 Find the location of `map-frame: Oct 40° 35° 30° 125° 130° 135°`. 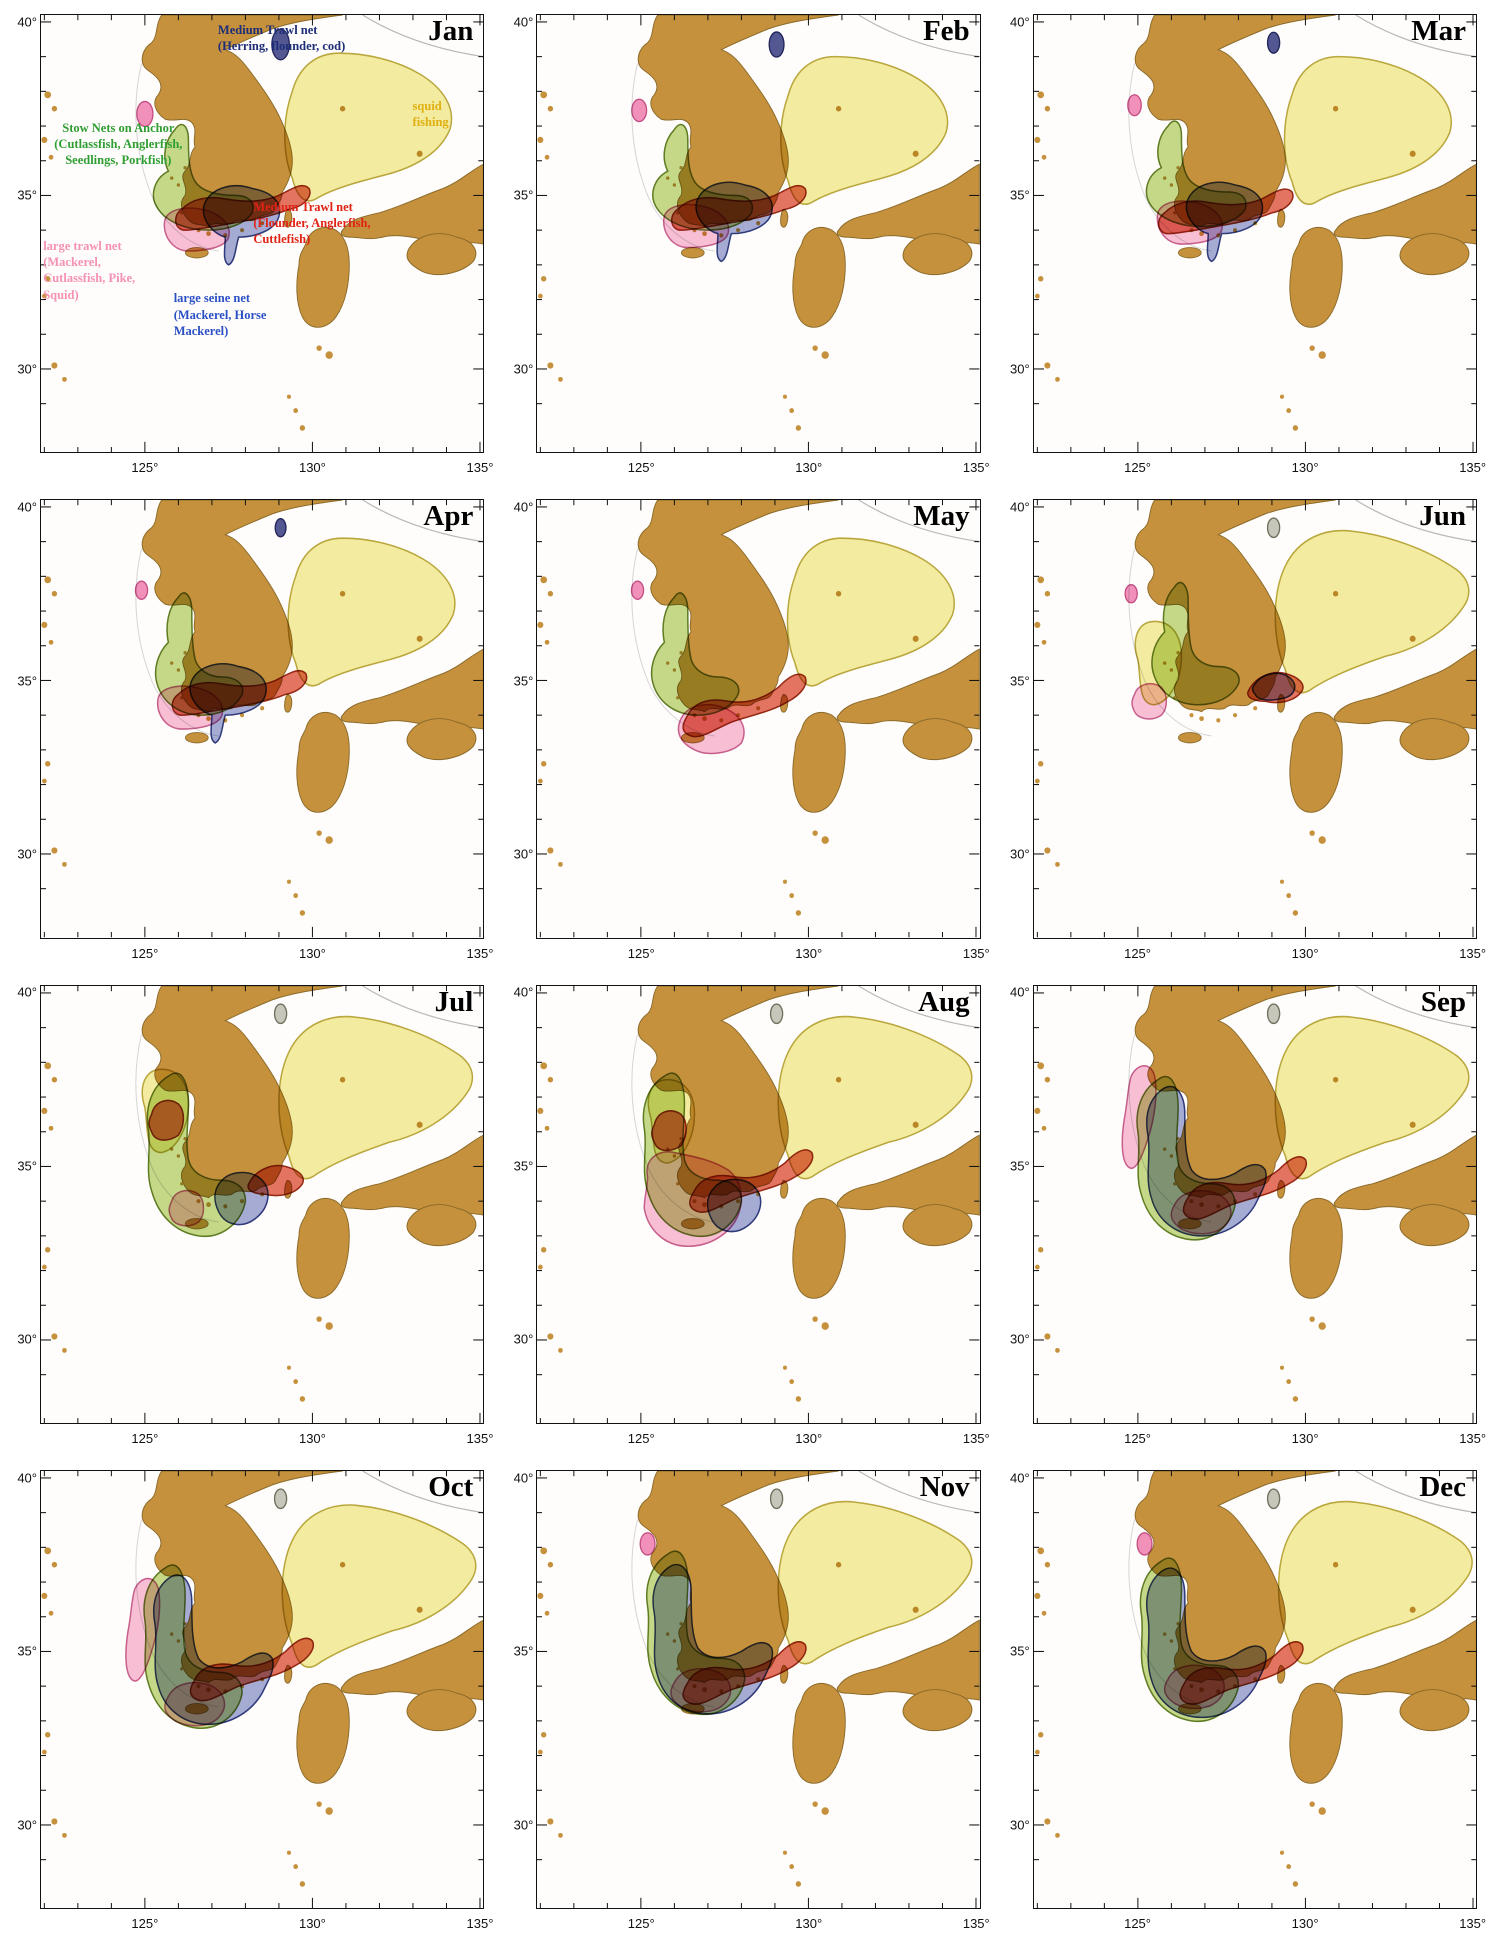

map-frame: Oct 40° 35° 30° 125° 130° 135° is located at coordinates (255, 1700).